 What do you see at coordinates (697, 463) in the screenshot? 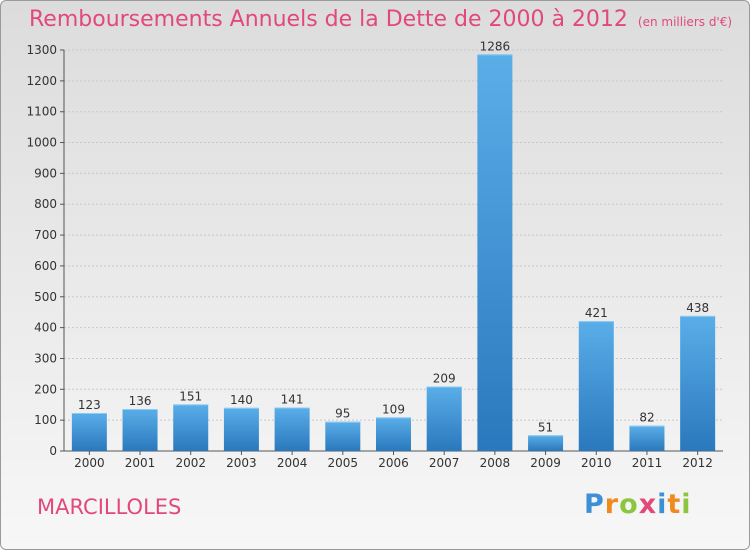
I see `x-tick-label: 2012` at bounding box center [697, 463].